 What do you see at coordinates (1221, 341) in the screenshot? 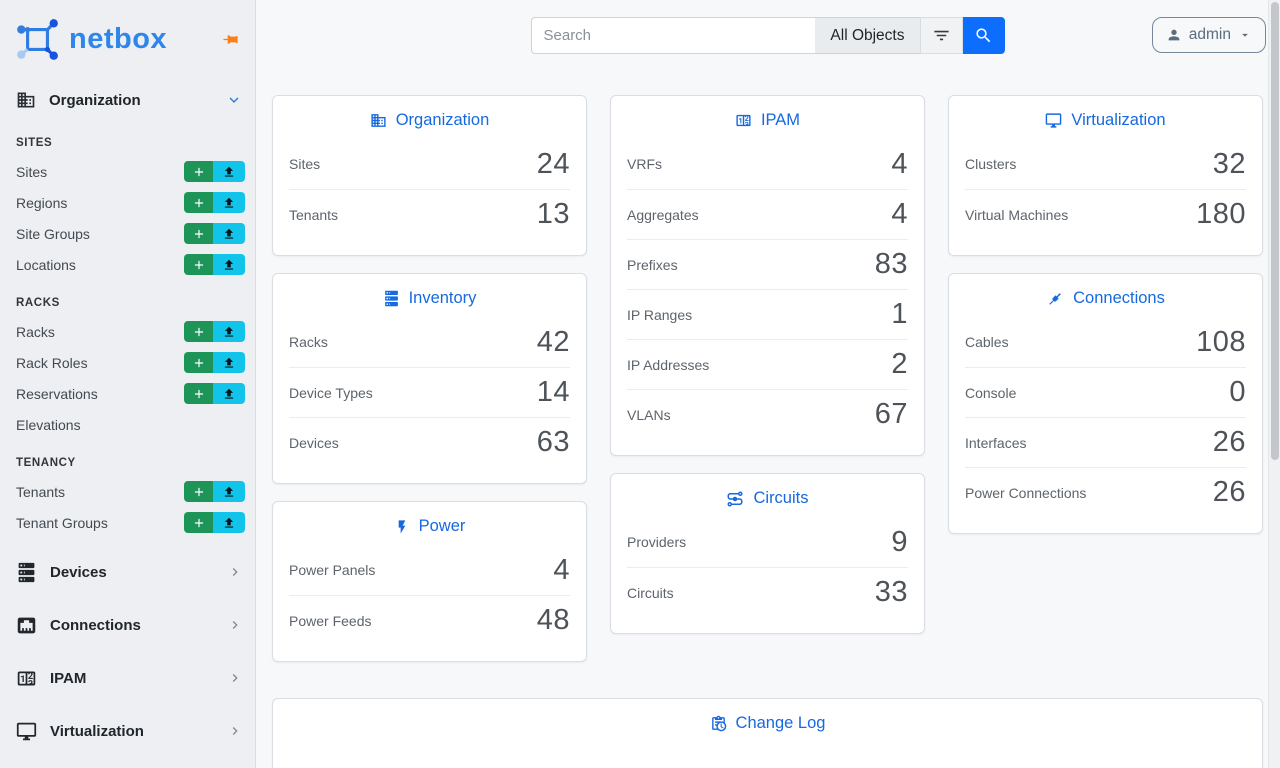
I see `stat-value: 108` at bounding box center [1221, 341].